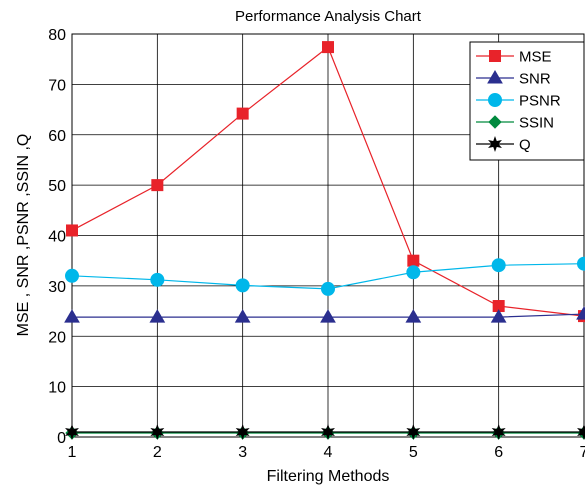  What do you see at coordinates (525, 145) in the screenshot?
I see `legend-label-q: Q` at bounding box center [525, 145].